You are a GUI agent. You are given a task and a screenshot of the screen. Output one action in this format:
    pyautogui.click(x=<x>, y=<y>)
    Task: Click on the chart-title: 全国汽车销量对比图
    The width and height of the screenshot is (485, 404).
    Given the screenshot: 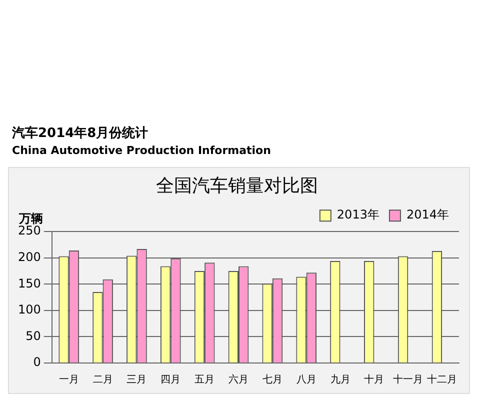 What is the action you would take?
    pyautogui.click(x=237, y=185)
    